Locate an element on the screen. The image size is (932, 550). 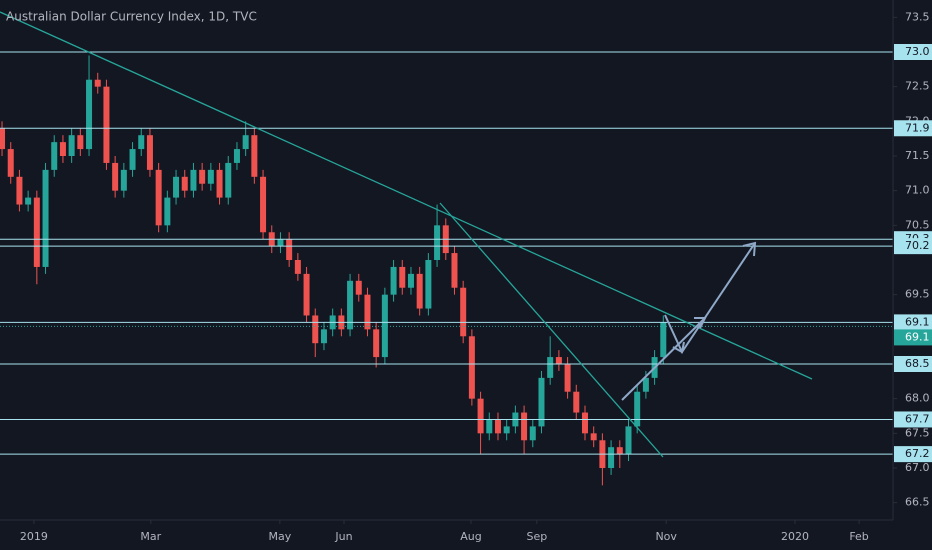
y-tick-label: 68.0 is located at coordinates (917, 398).